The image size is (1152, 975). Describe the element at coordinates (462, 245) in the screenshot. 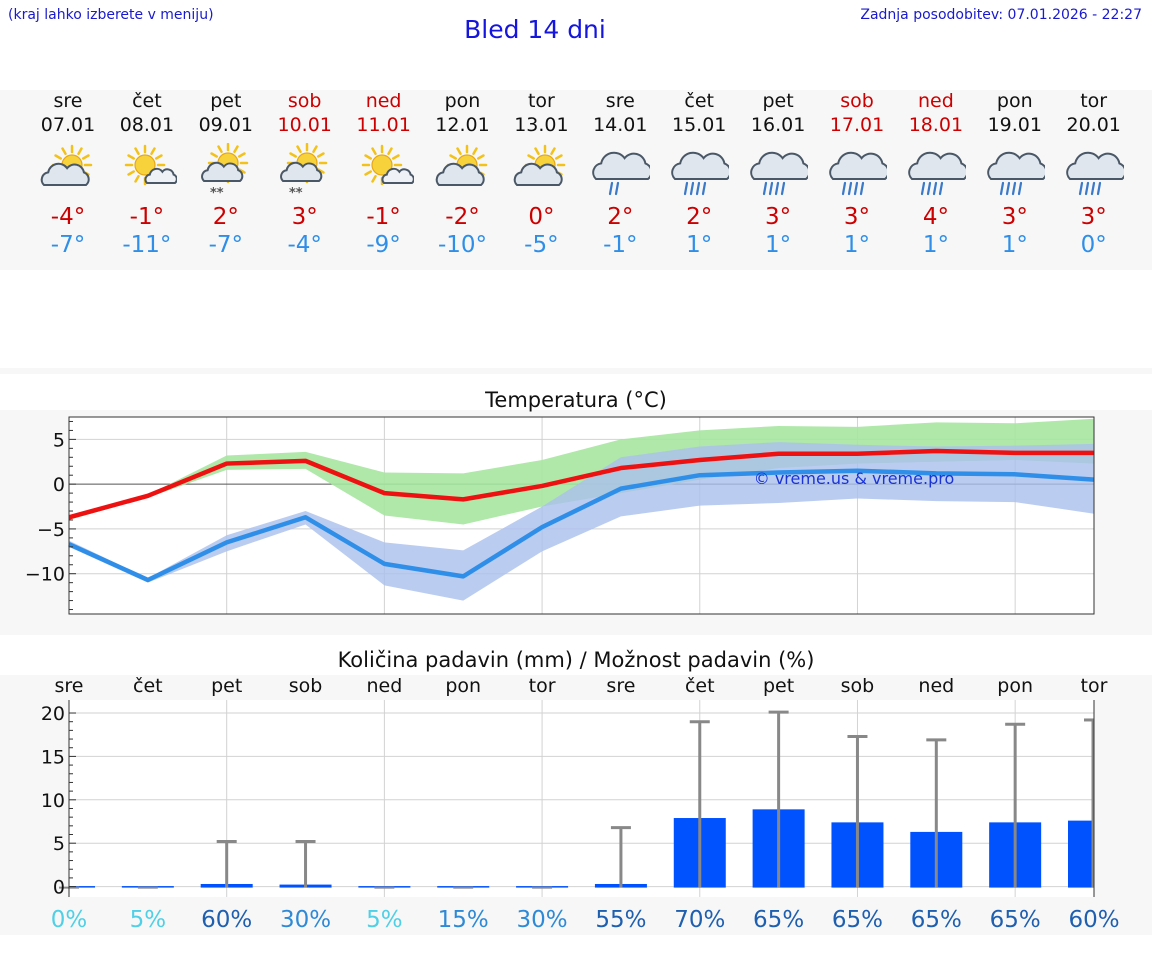

I see `min-temperature: -10°` at that location.